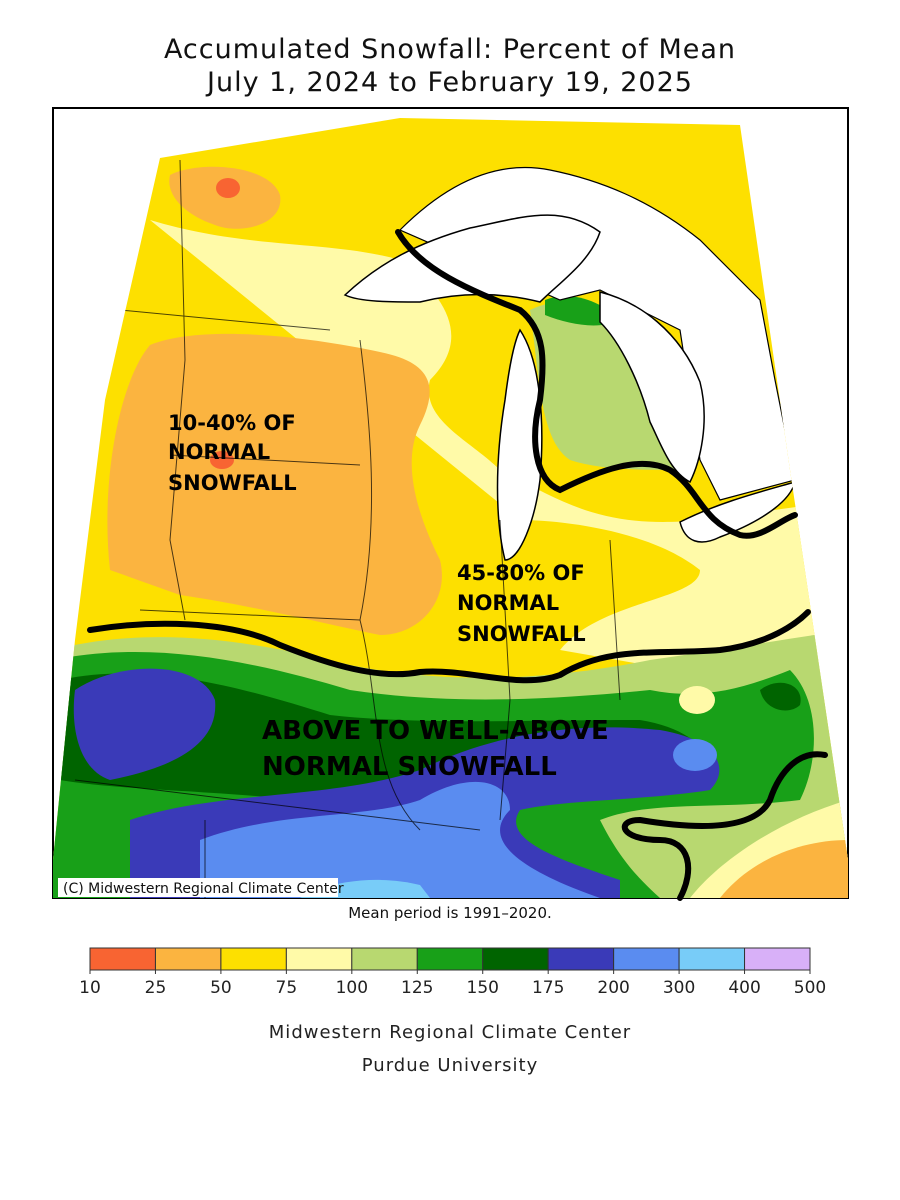 This screenshot has height=1200, width=900. What do you see at coordinates (613, 988) in the screenshot?
I see `colorbar-label: 200` at bounding box center [613, 988].